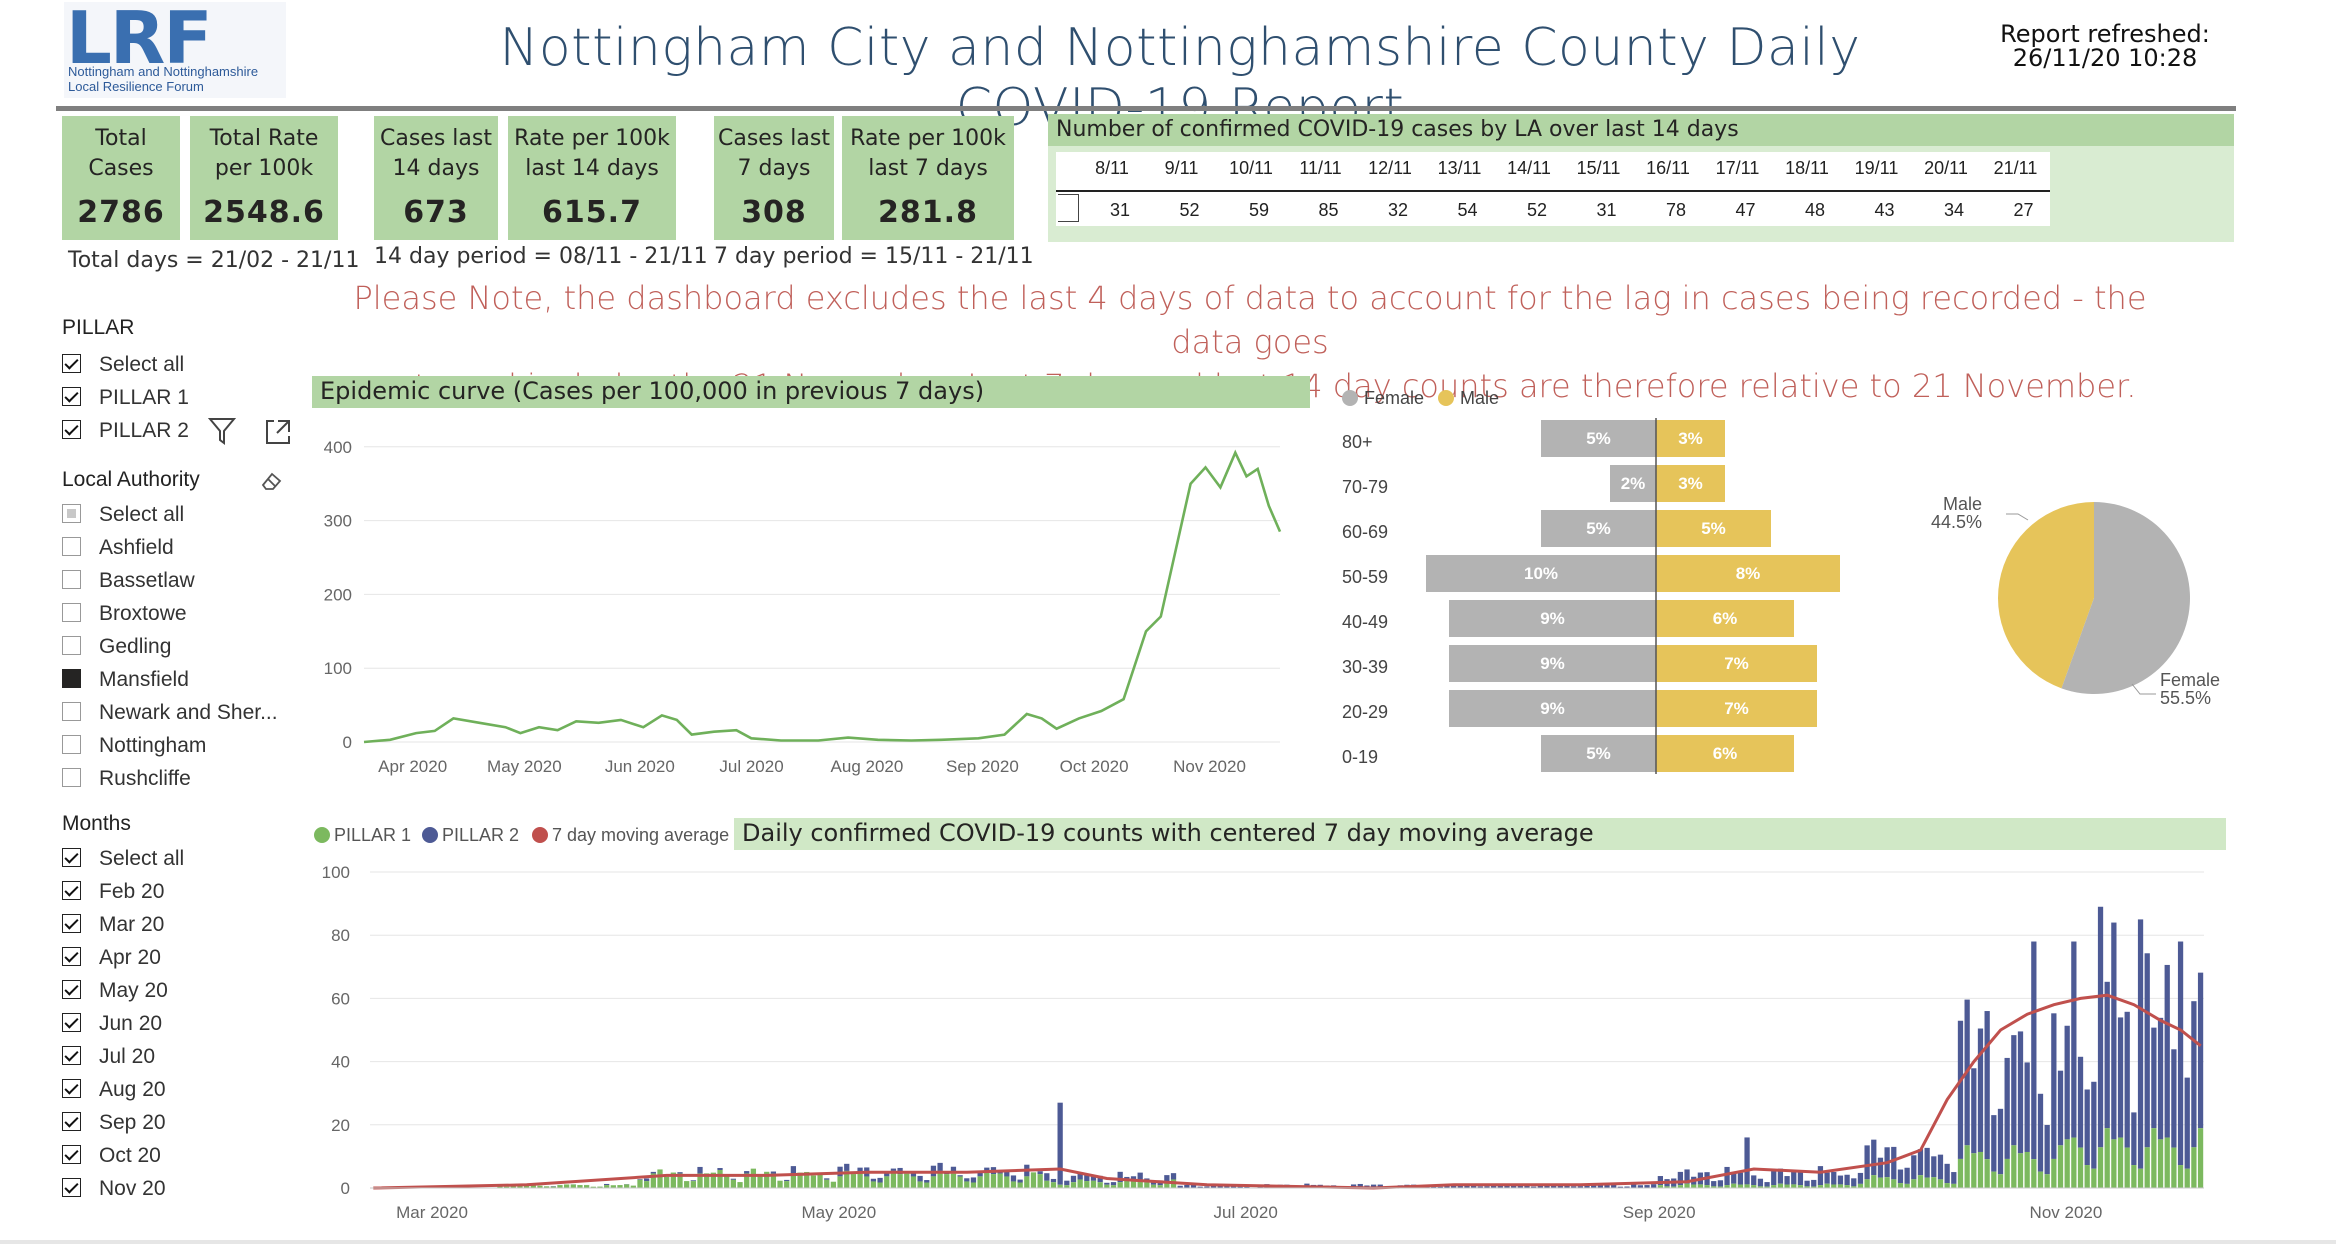  Describe the element at coordinates (430, 835) in the screenshot. I see `legend-swatch` at that location.